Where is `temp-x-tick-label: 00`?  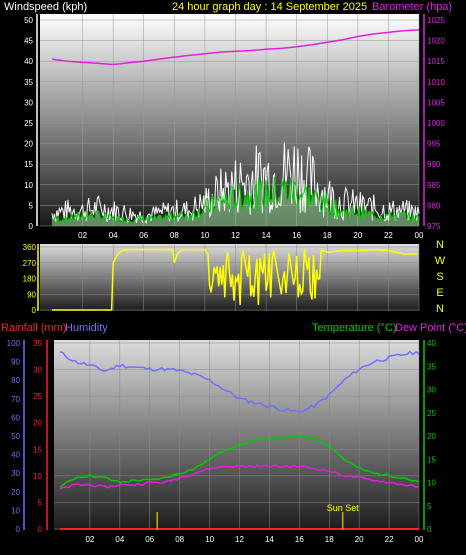 temp-x-tick-label: 00 is located at coordinates (419, 539).